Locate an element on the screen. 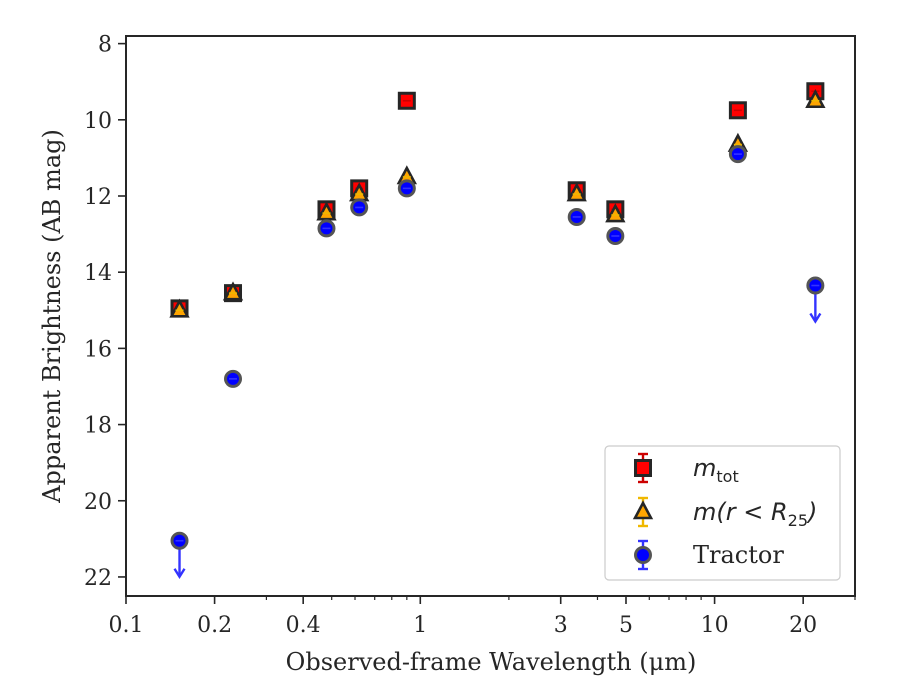  y-tick-label: 20 is located at coordinates (98, 502).